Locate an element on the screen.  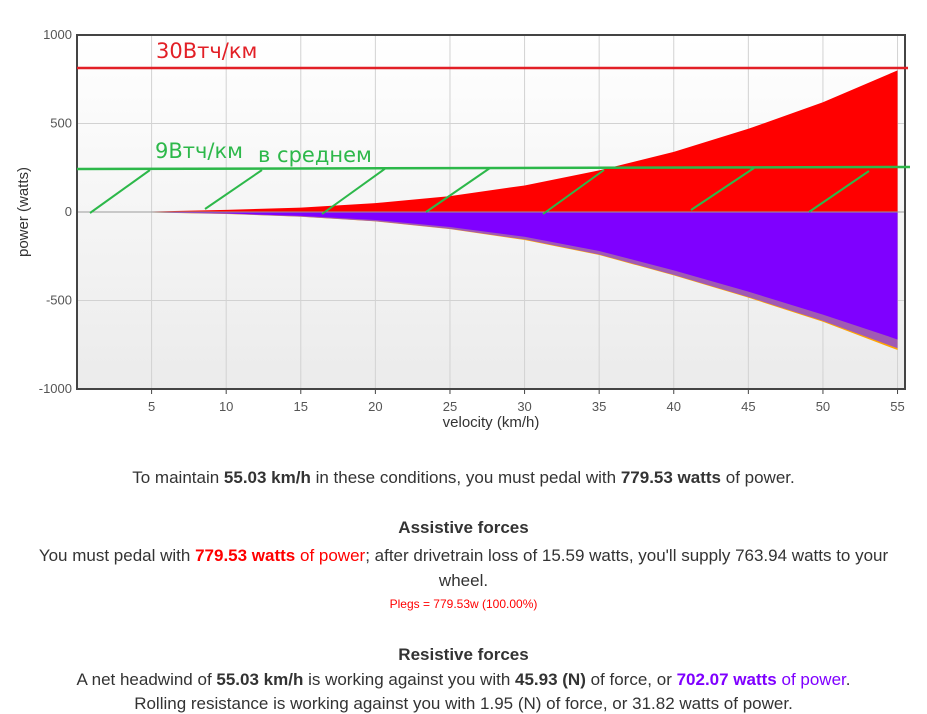
x-tick-label: 5 is located at coordinates (151, 406).